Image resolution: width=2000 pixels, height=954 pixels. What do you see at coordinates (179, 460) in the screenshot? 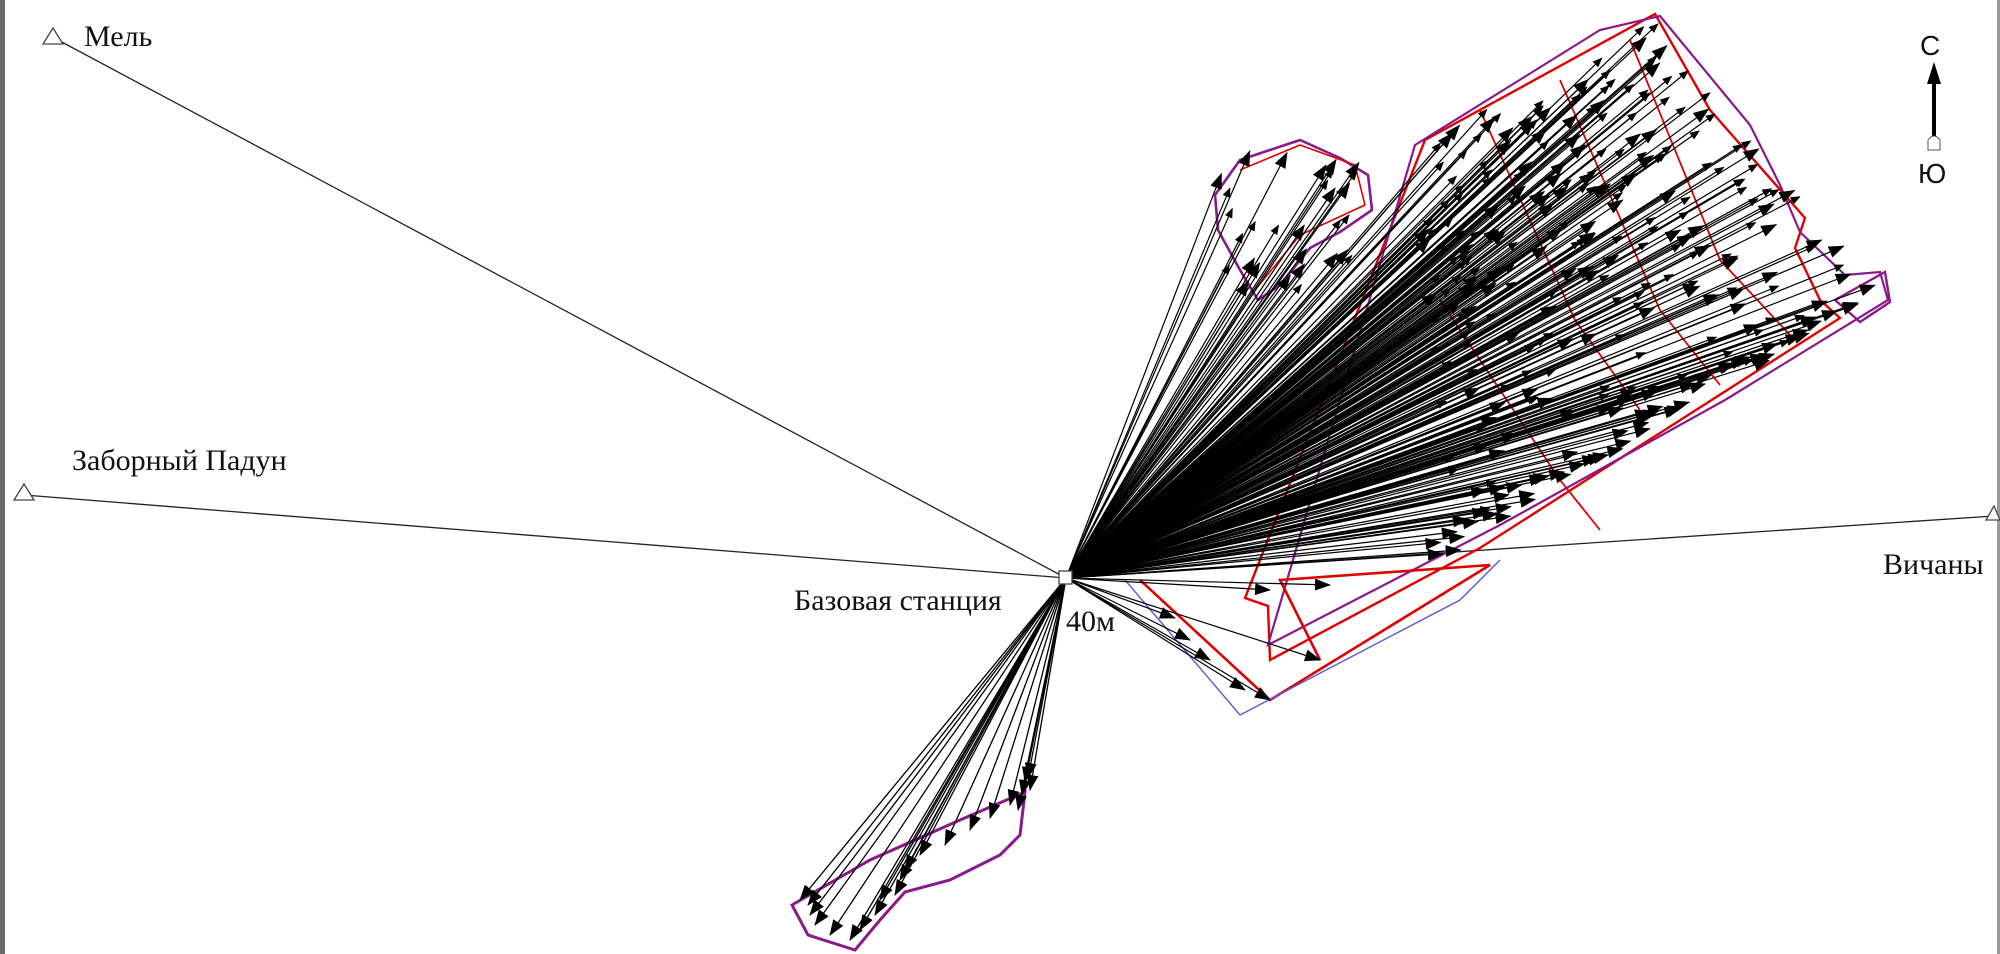
I see `station-label-zaborny: Заборный Падун` at bounding box center [179, 460].